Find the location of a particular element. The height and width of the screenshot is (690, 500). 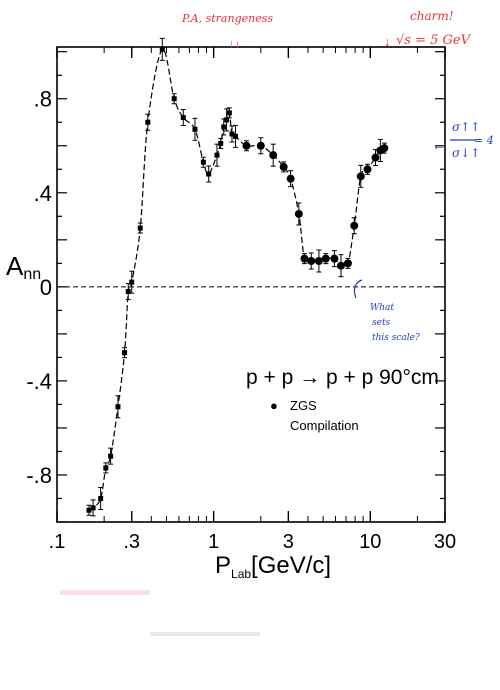

blue-arrow-icon: ← is located at coordinates (439, 145).